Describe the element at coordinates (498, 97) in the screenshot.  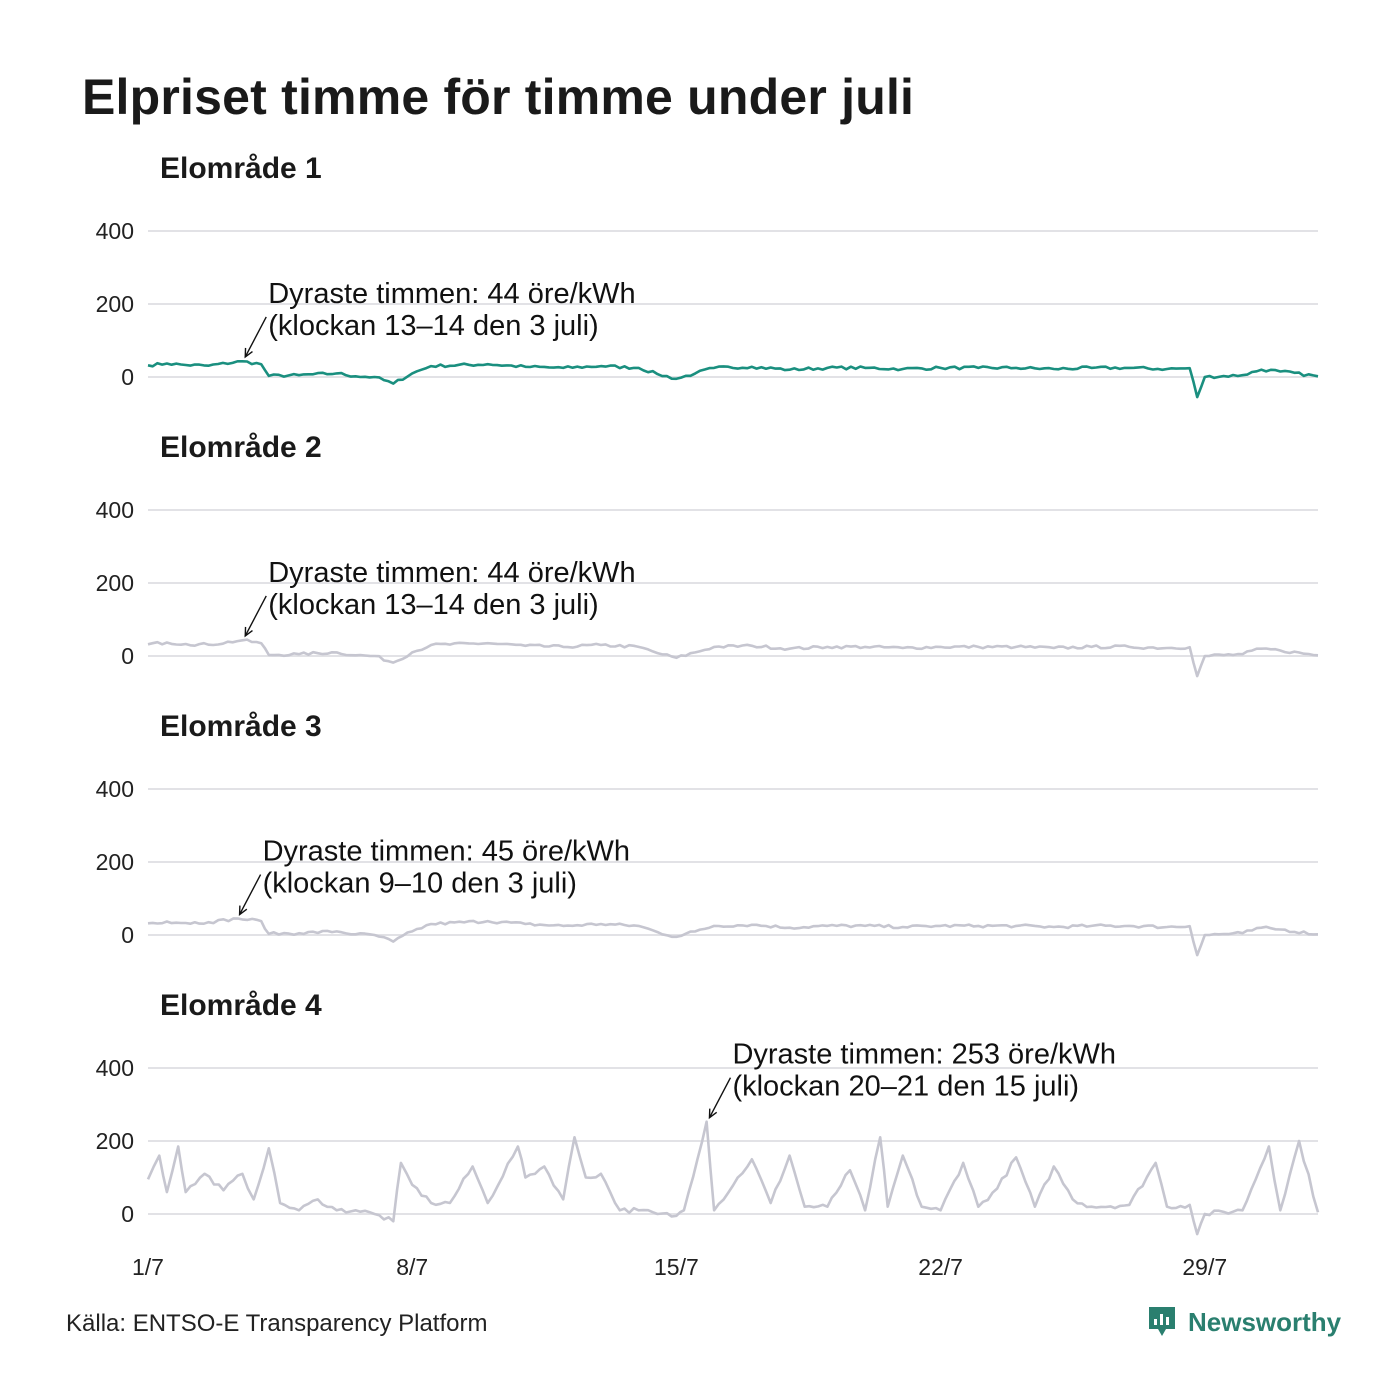
I see `chart-title: Elpriset timme för timme under juli` at that location.